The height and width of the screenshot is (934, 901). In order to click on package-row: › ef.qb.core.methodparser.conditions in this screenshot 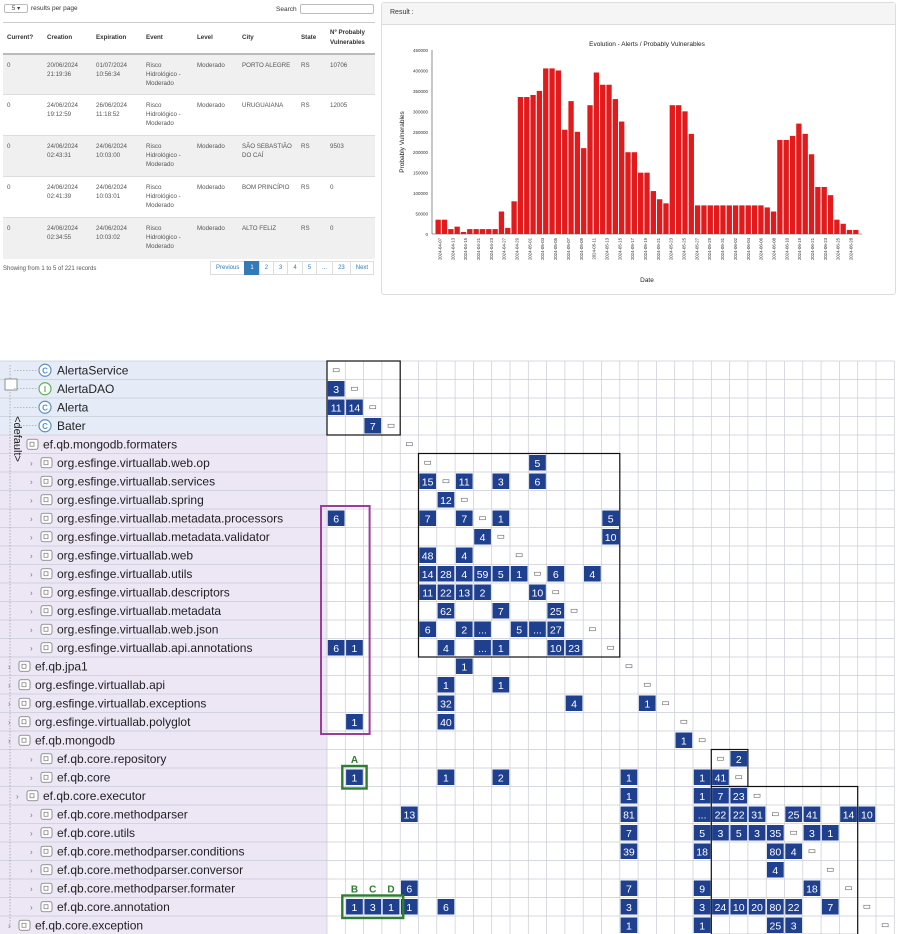, I will do `click(137, 851)`.